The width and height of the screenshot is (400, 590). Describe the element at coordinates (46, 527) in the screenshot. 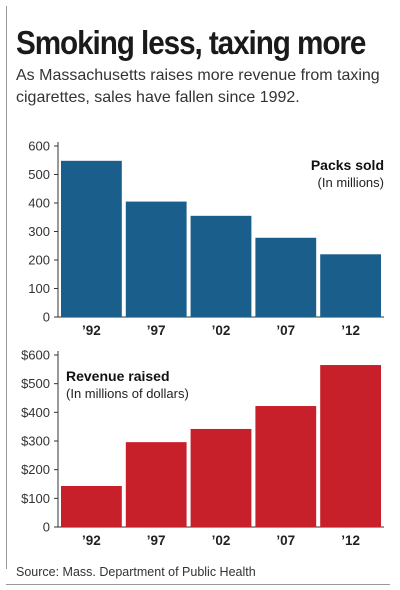

I see `revenue-y-tick-label: 0` at that location.